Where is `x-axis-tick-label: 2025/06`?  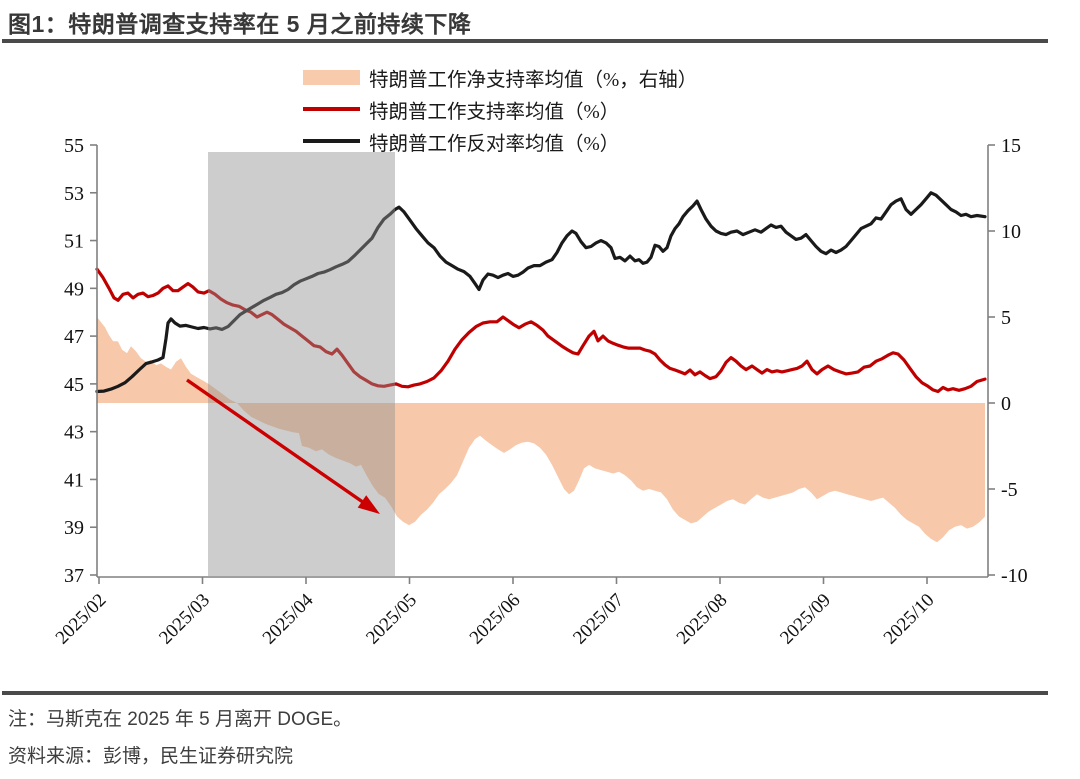 x-axis-tick-label: 2025/06 is located at coordinates (495, 619).